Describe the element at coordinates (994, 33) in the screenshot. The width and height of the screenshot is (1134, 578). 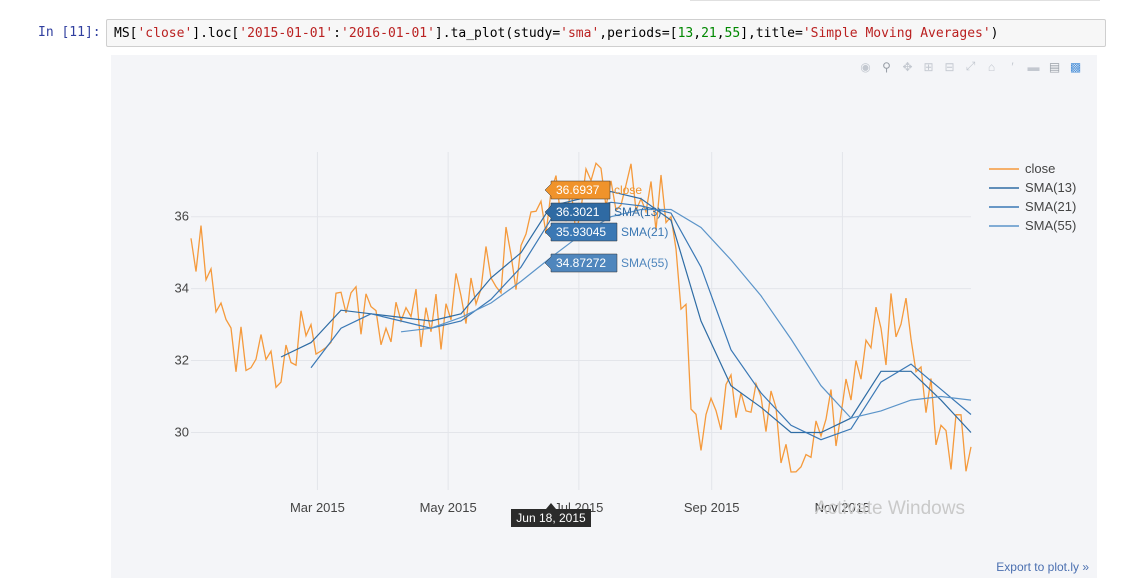
I see `code-token: )` at that location.